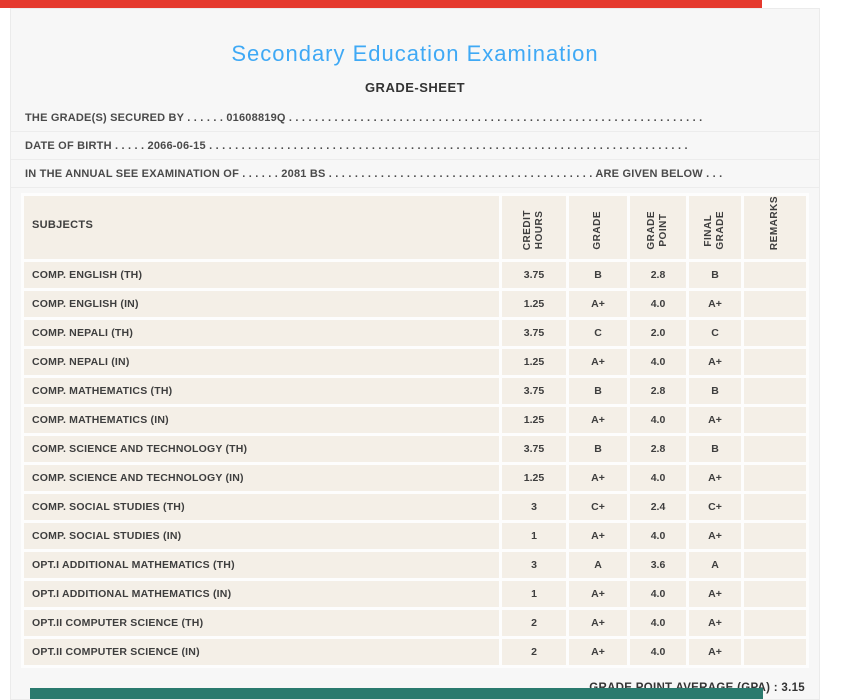  I want to click on page-title: Secondary Education Examination, so click(415, 53).